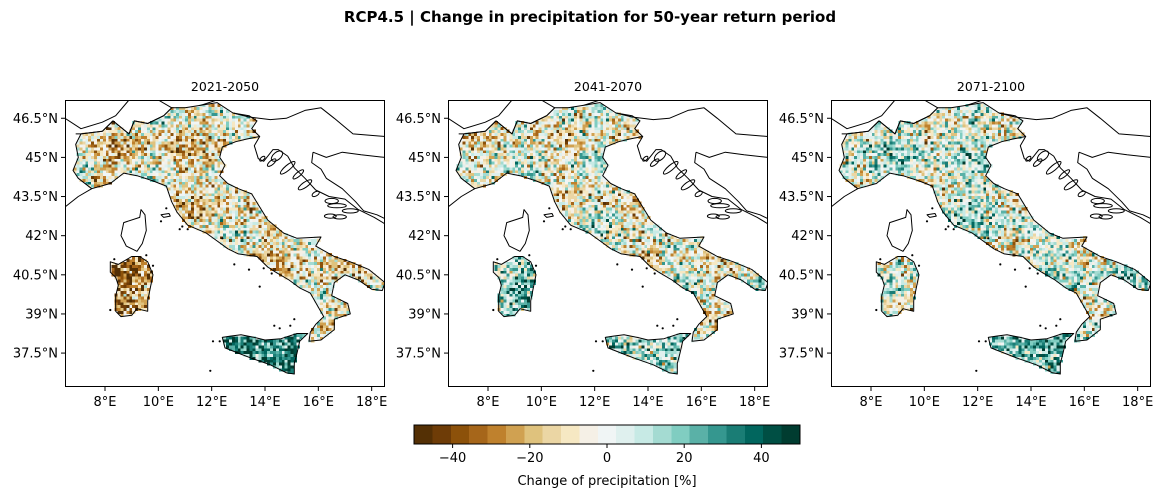 This screenshot has width=1162, height=498. I want to click on small-island, so click(179, 229).